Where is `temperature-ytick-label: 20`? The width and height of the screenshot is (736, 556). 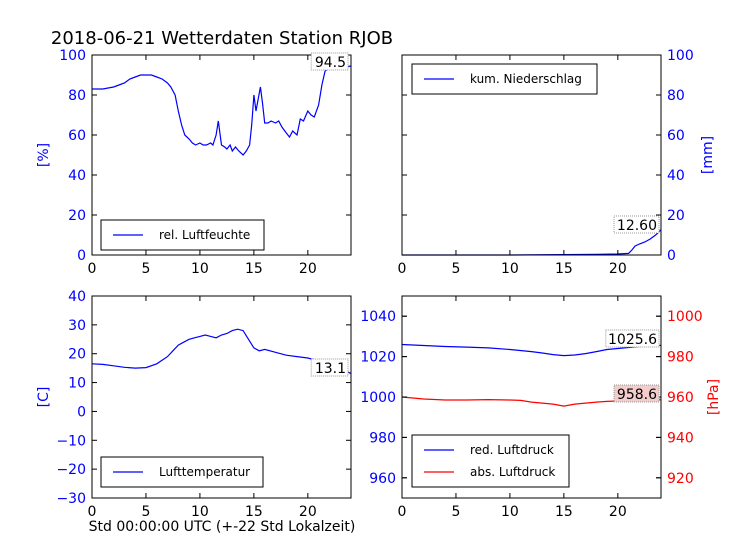 temperature-ytick-label: 20 is located at coordinates (77, 355).